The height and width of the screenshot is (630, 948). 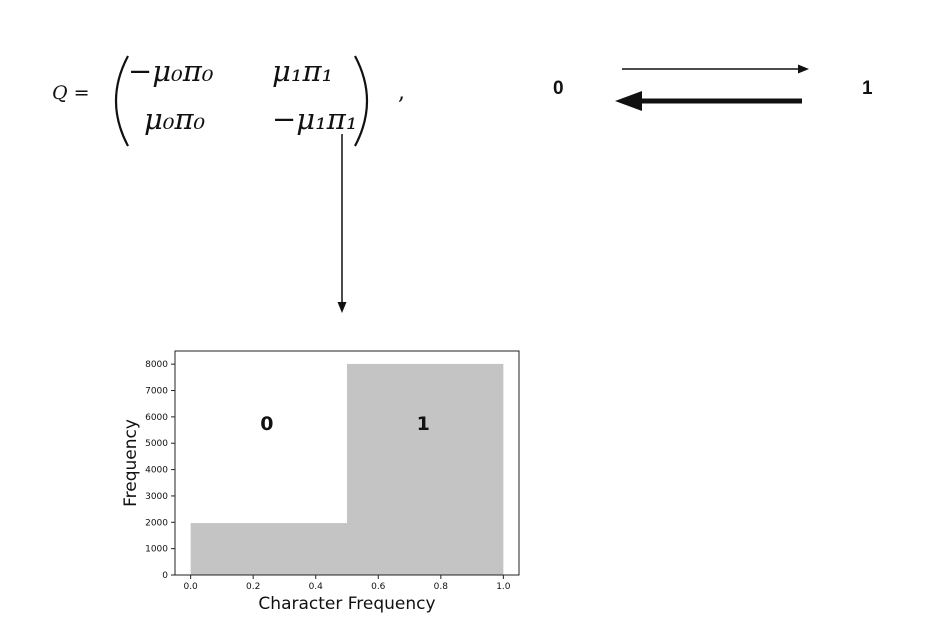 What do you see at coordinates (378, 587) in the screenshot?
I see `x-tick-label: 0.6` at bounding box center [378, 587].